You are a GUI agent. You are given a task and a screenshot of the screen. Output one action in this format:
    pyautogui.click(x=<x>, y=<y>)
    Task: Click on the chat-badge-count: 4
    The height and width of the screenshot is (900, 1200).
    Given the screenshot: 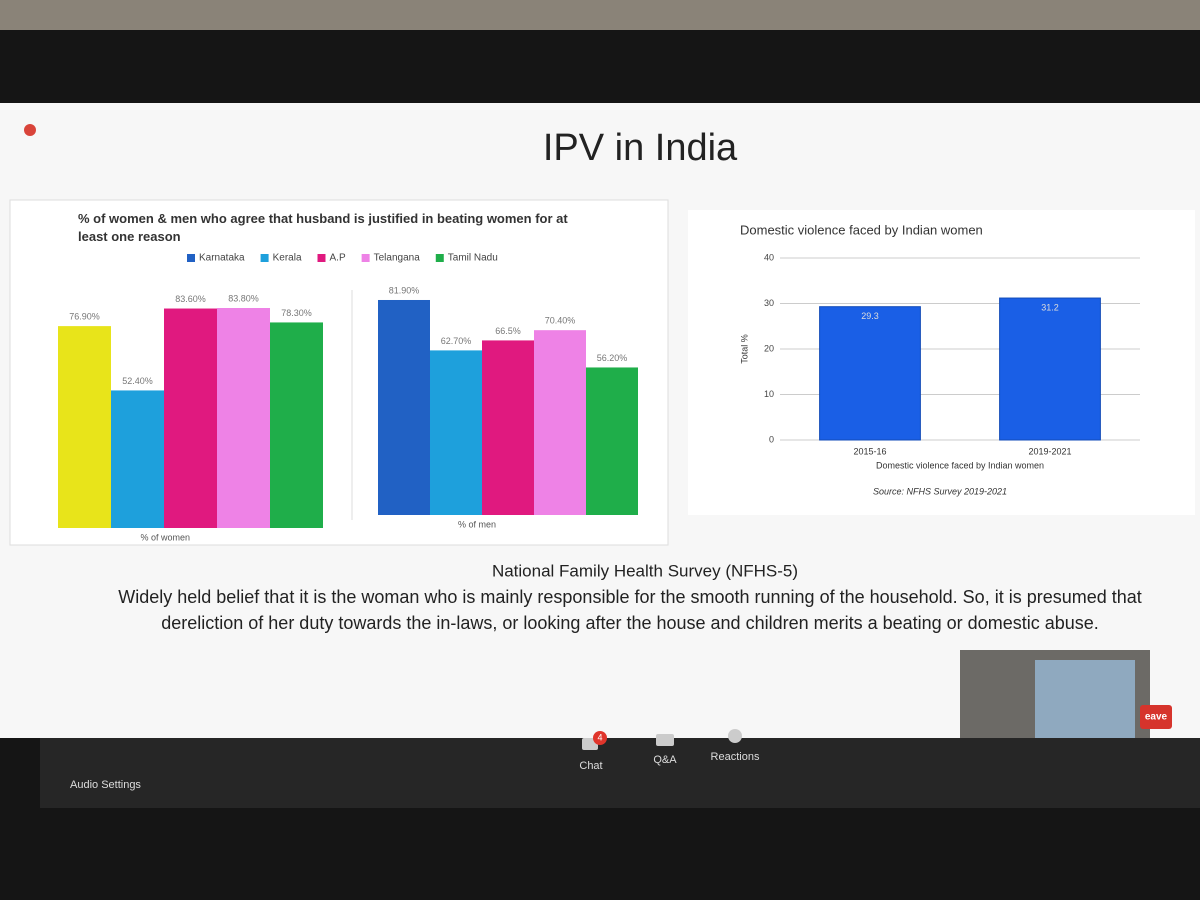 What is the action you would take?
    pyautogui.click(x=599, y=737)
    